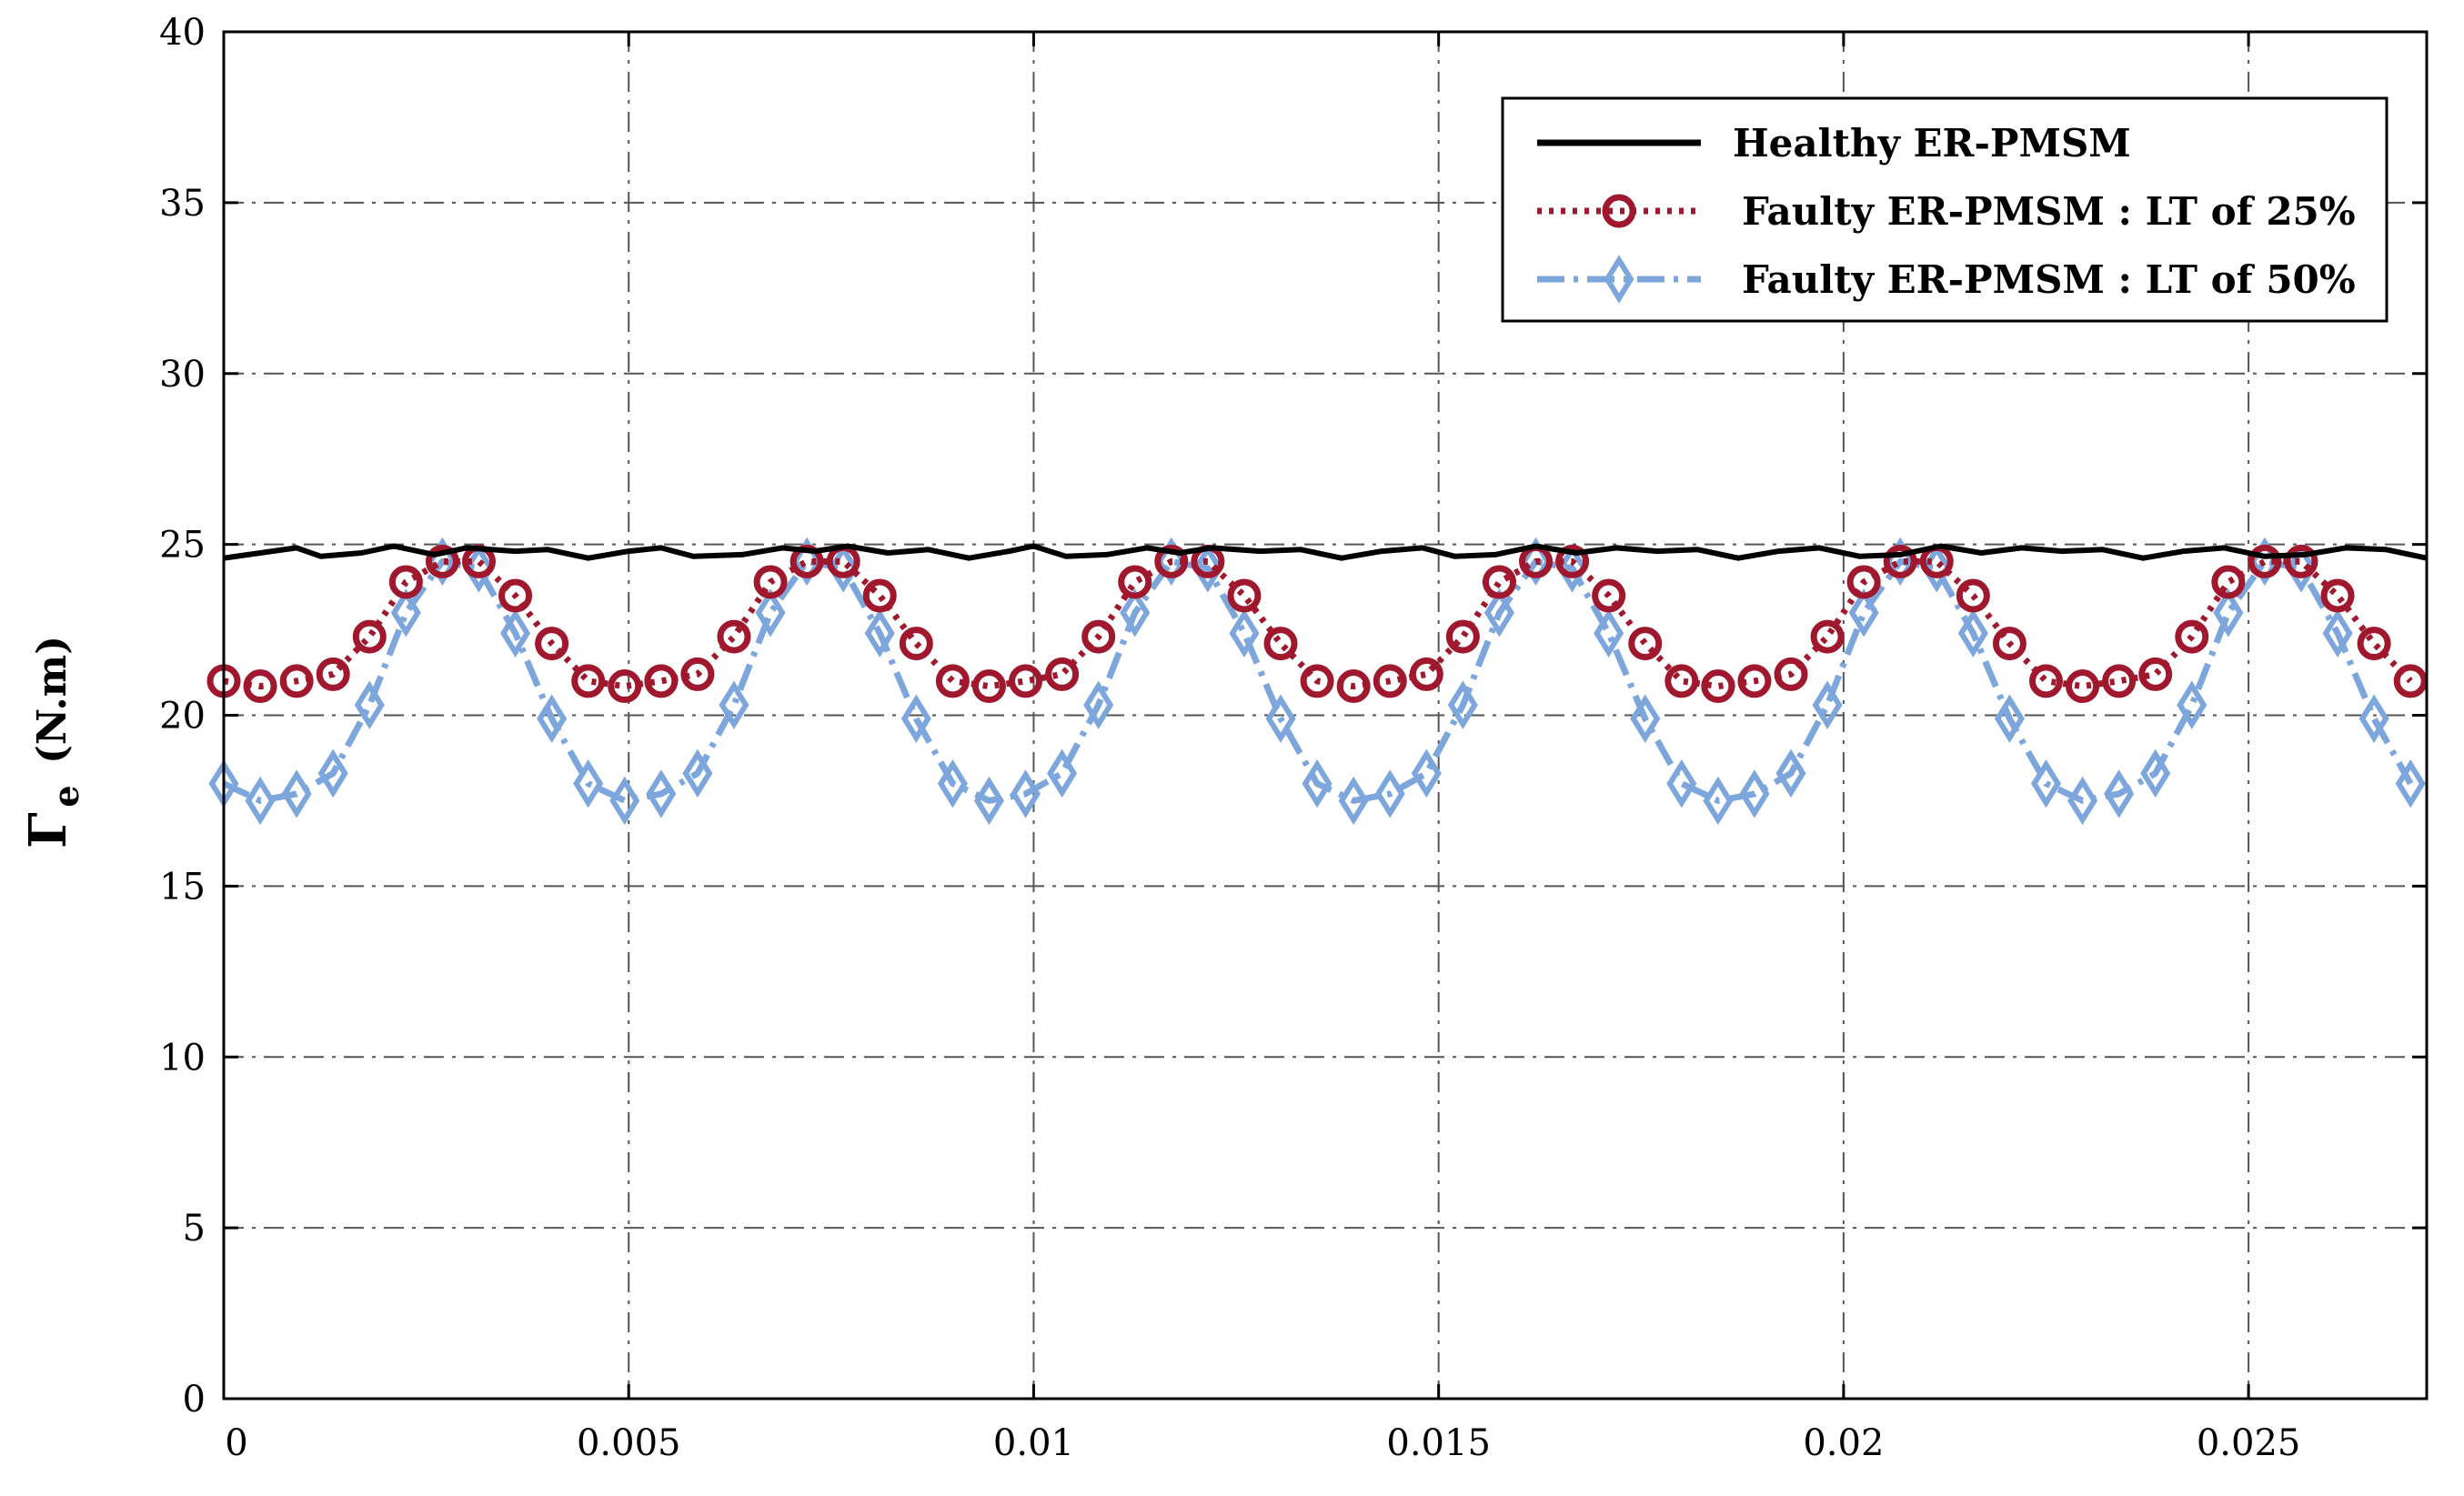 The height and width of the screenshot is (1496, 2464). I want to click on x-tick-label: 0.02, so click(1843, 1443).